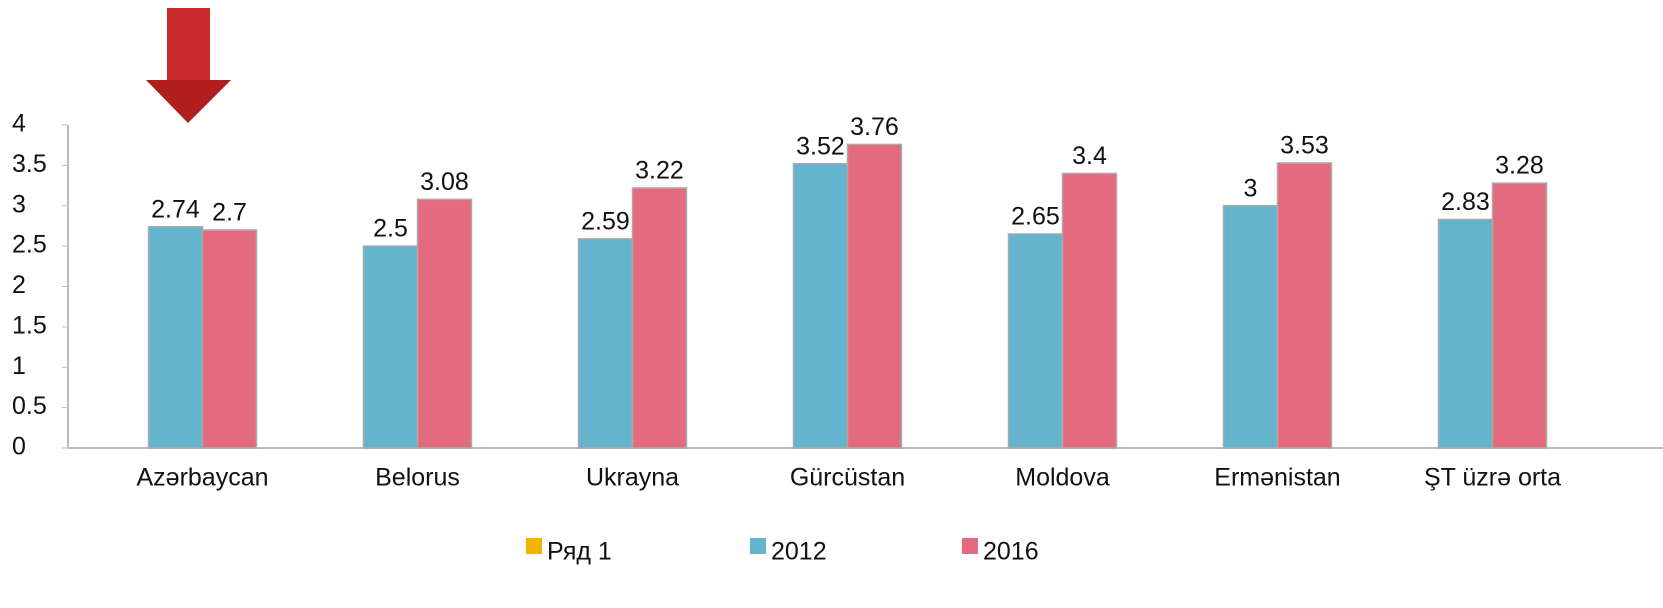 The image size is (1663, 608). I want to click on data-label: 3.52, so click(820, 146).